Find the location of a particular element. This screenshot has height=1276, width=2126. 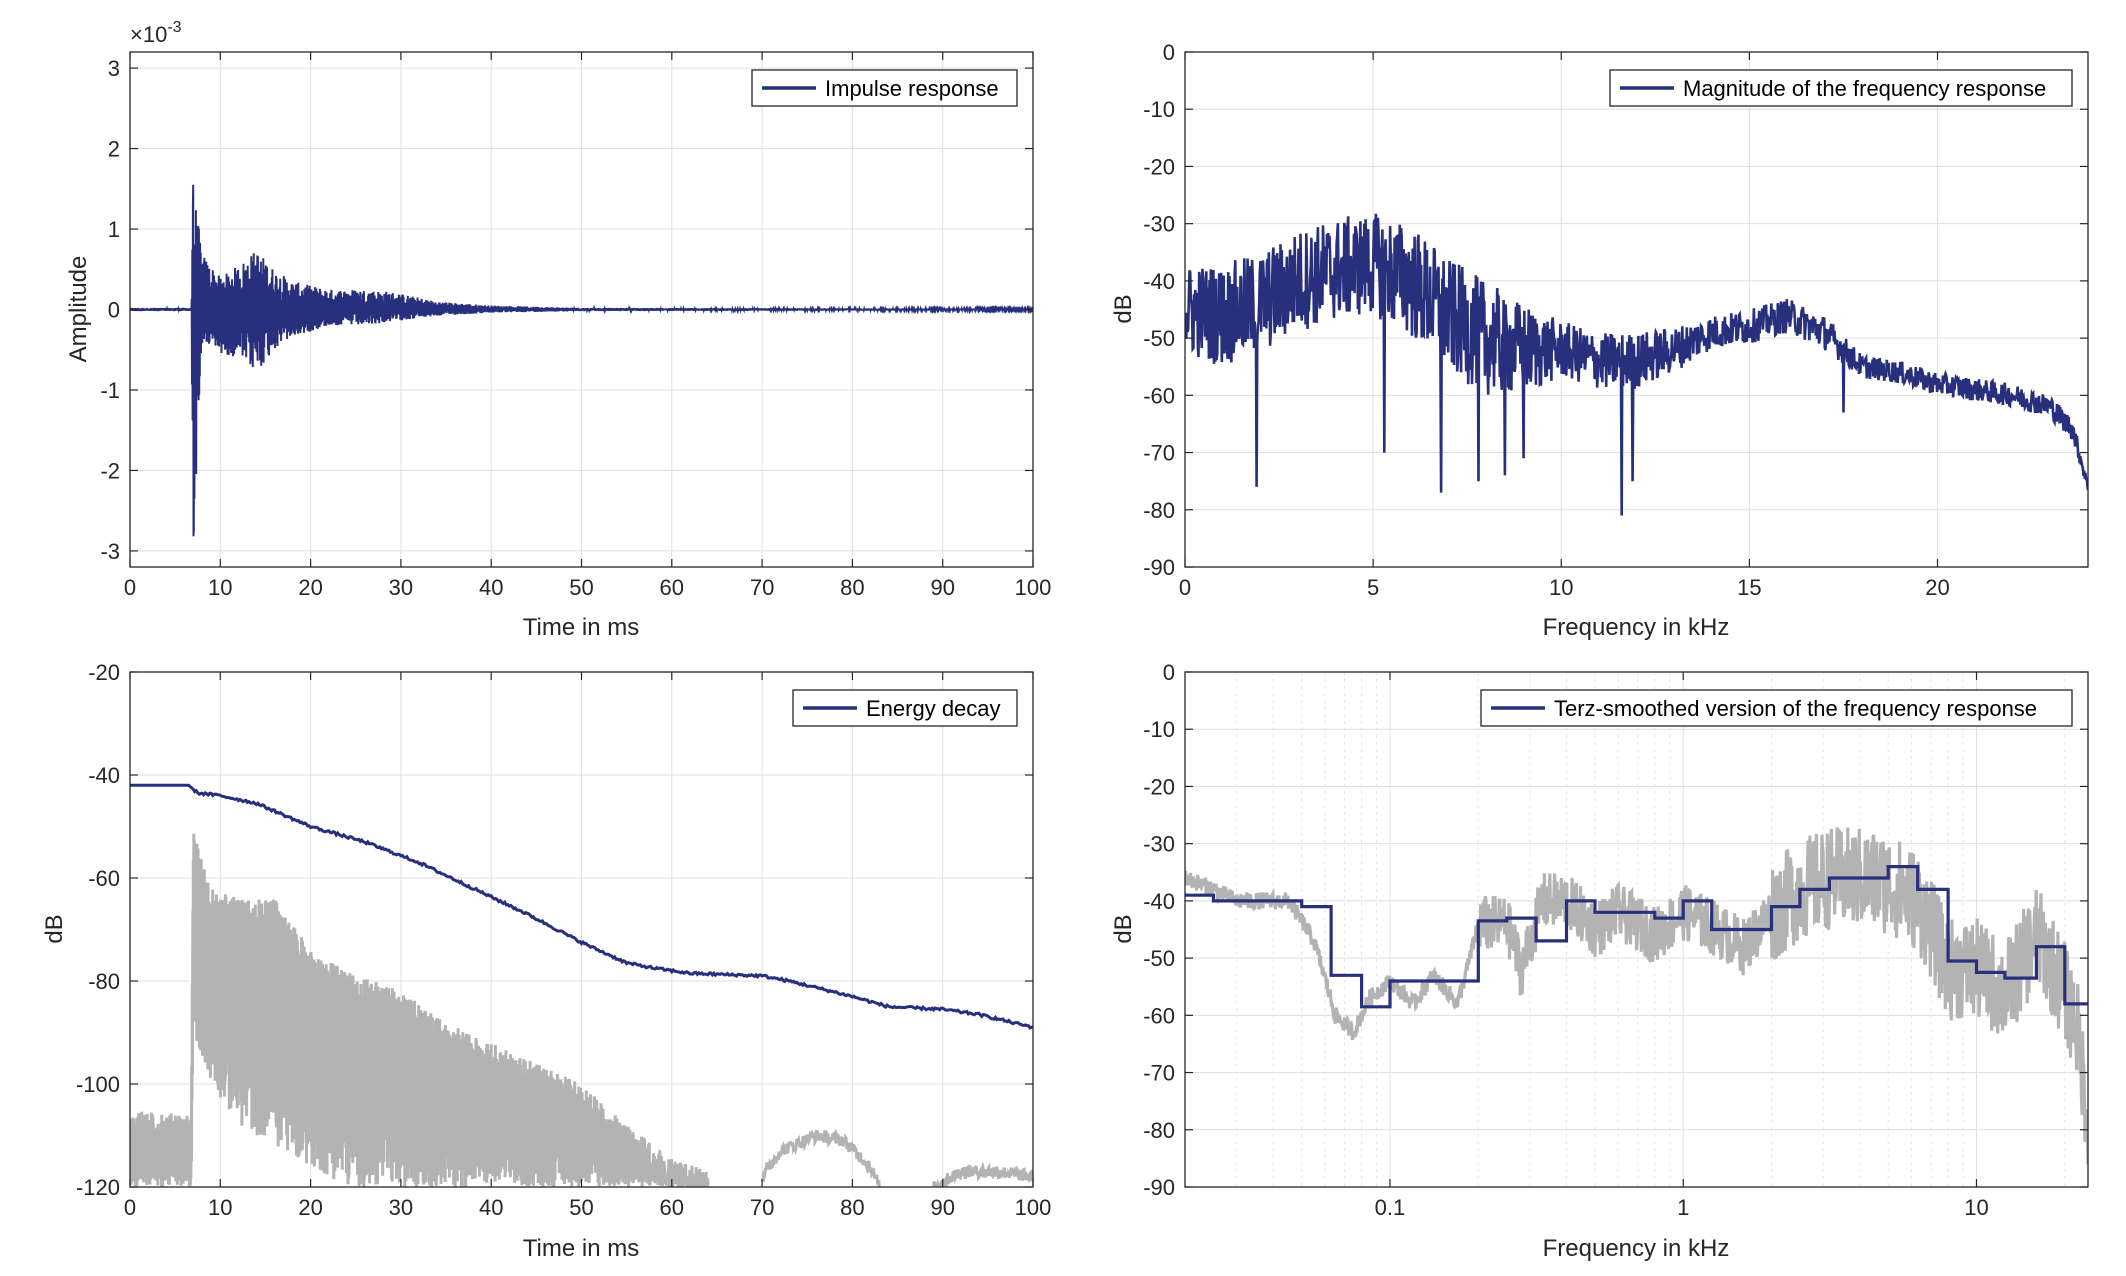

energy-data is located at coordinates (581, 985).